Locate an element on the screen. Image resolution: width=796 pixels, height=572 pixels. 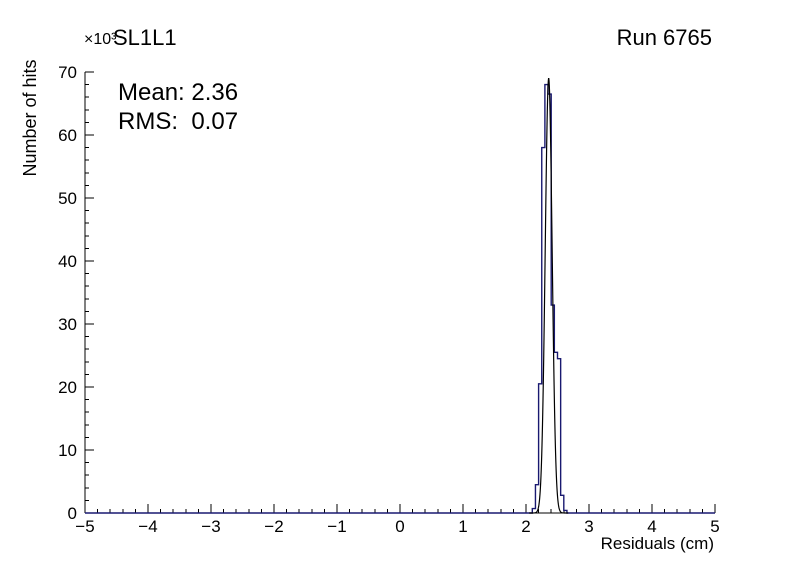
y-axis-title: Number of hits is located at coordinates (30, 117).